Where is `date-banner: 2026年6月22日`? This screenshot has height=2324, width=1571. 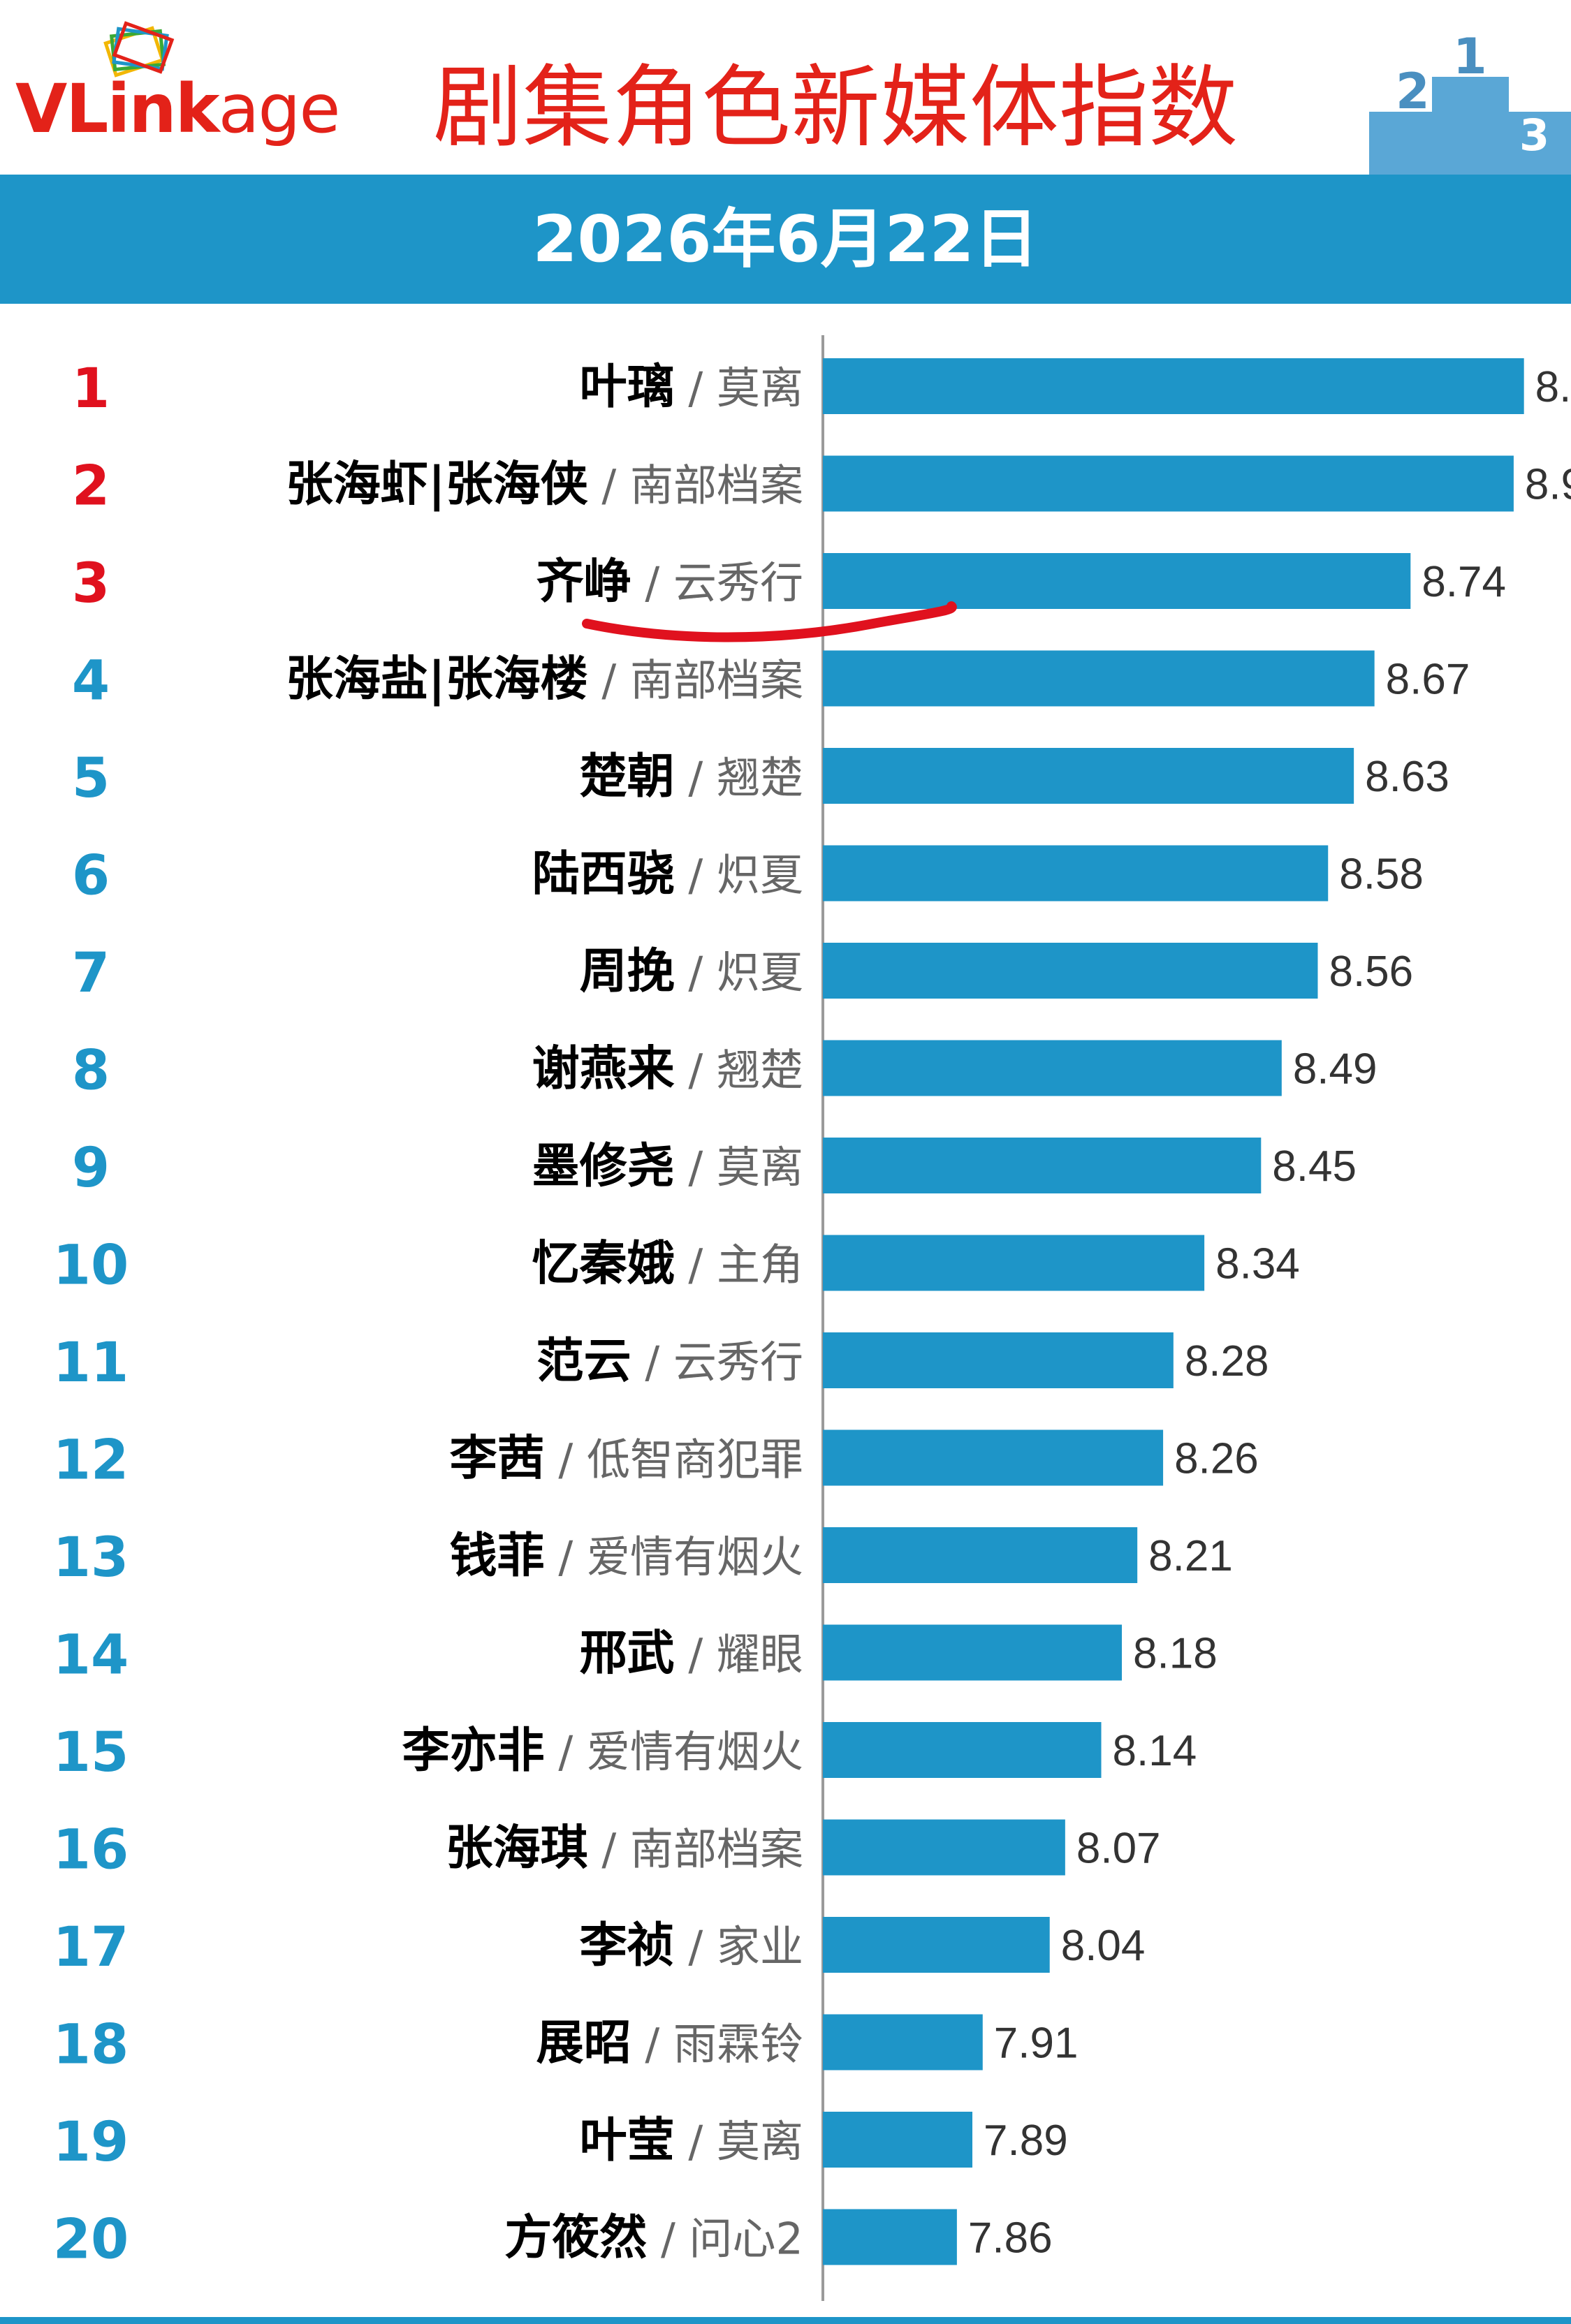
date-banner: 2026年6月22日 is located at coordinates (785, 239).